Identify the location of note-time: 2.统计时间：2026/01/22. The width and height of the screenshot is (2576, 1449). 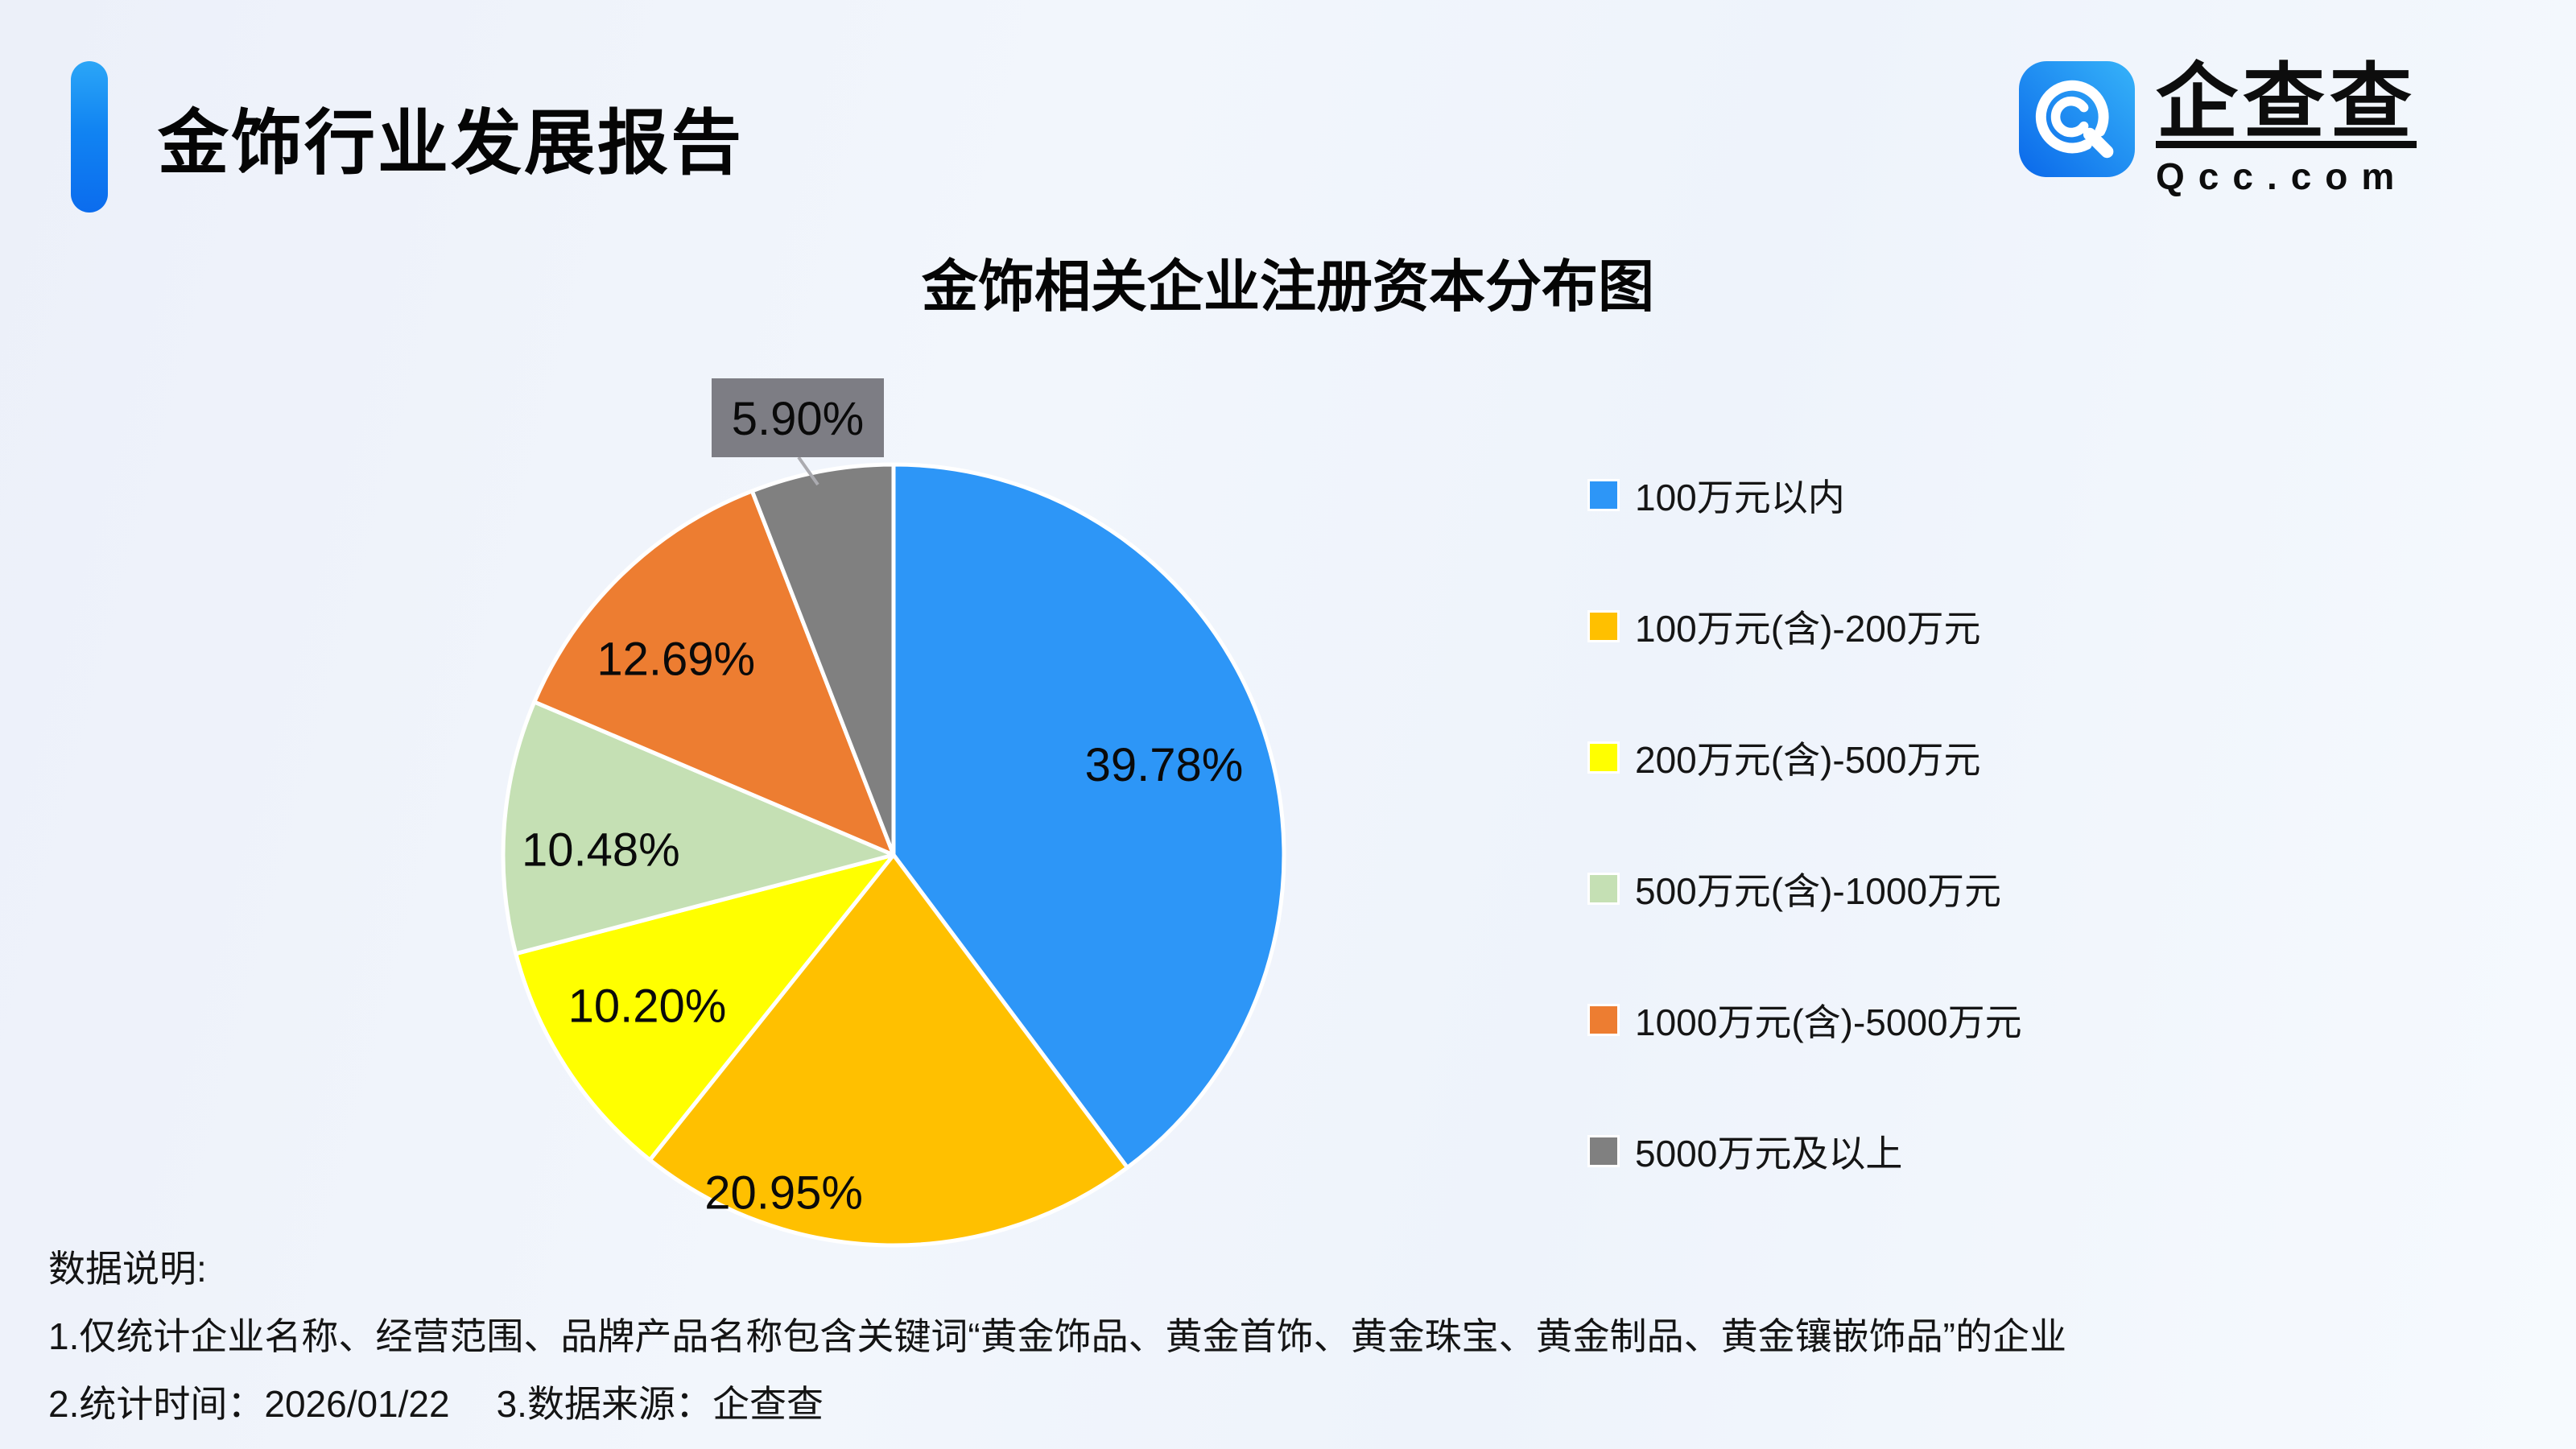
(249, 1404).